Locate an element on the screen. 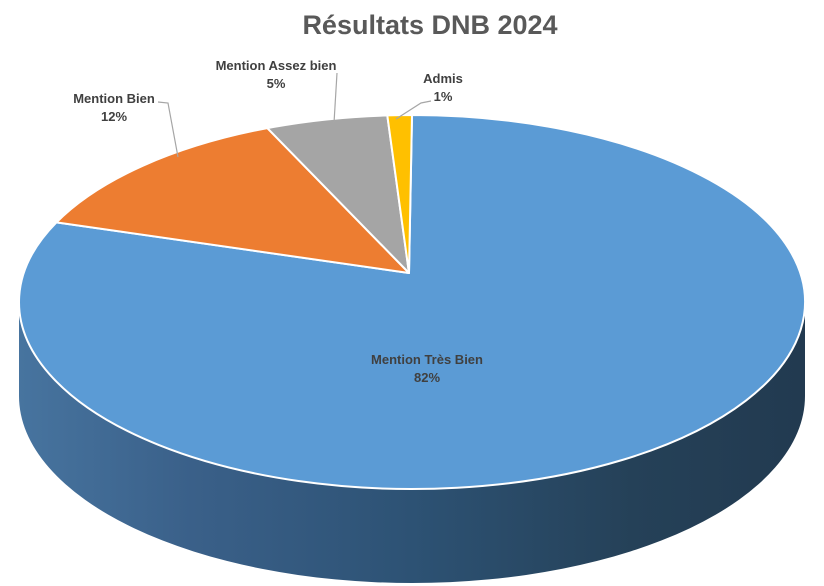 The image size is (824, 586). chart-title: Résultats DNB 2024 is located at coordinates (430, 25).